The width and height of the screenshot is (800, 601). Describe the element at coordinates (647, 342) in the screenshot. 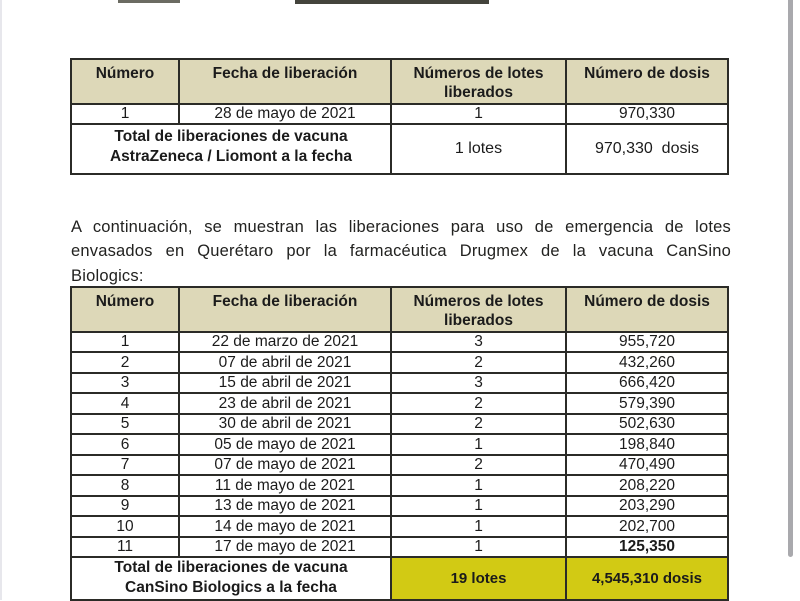

I see `cell-dosis: 955,720` at that location.